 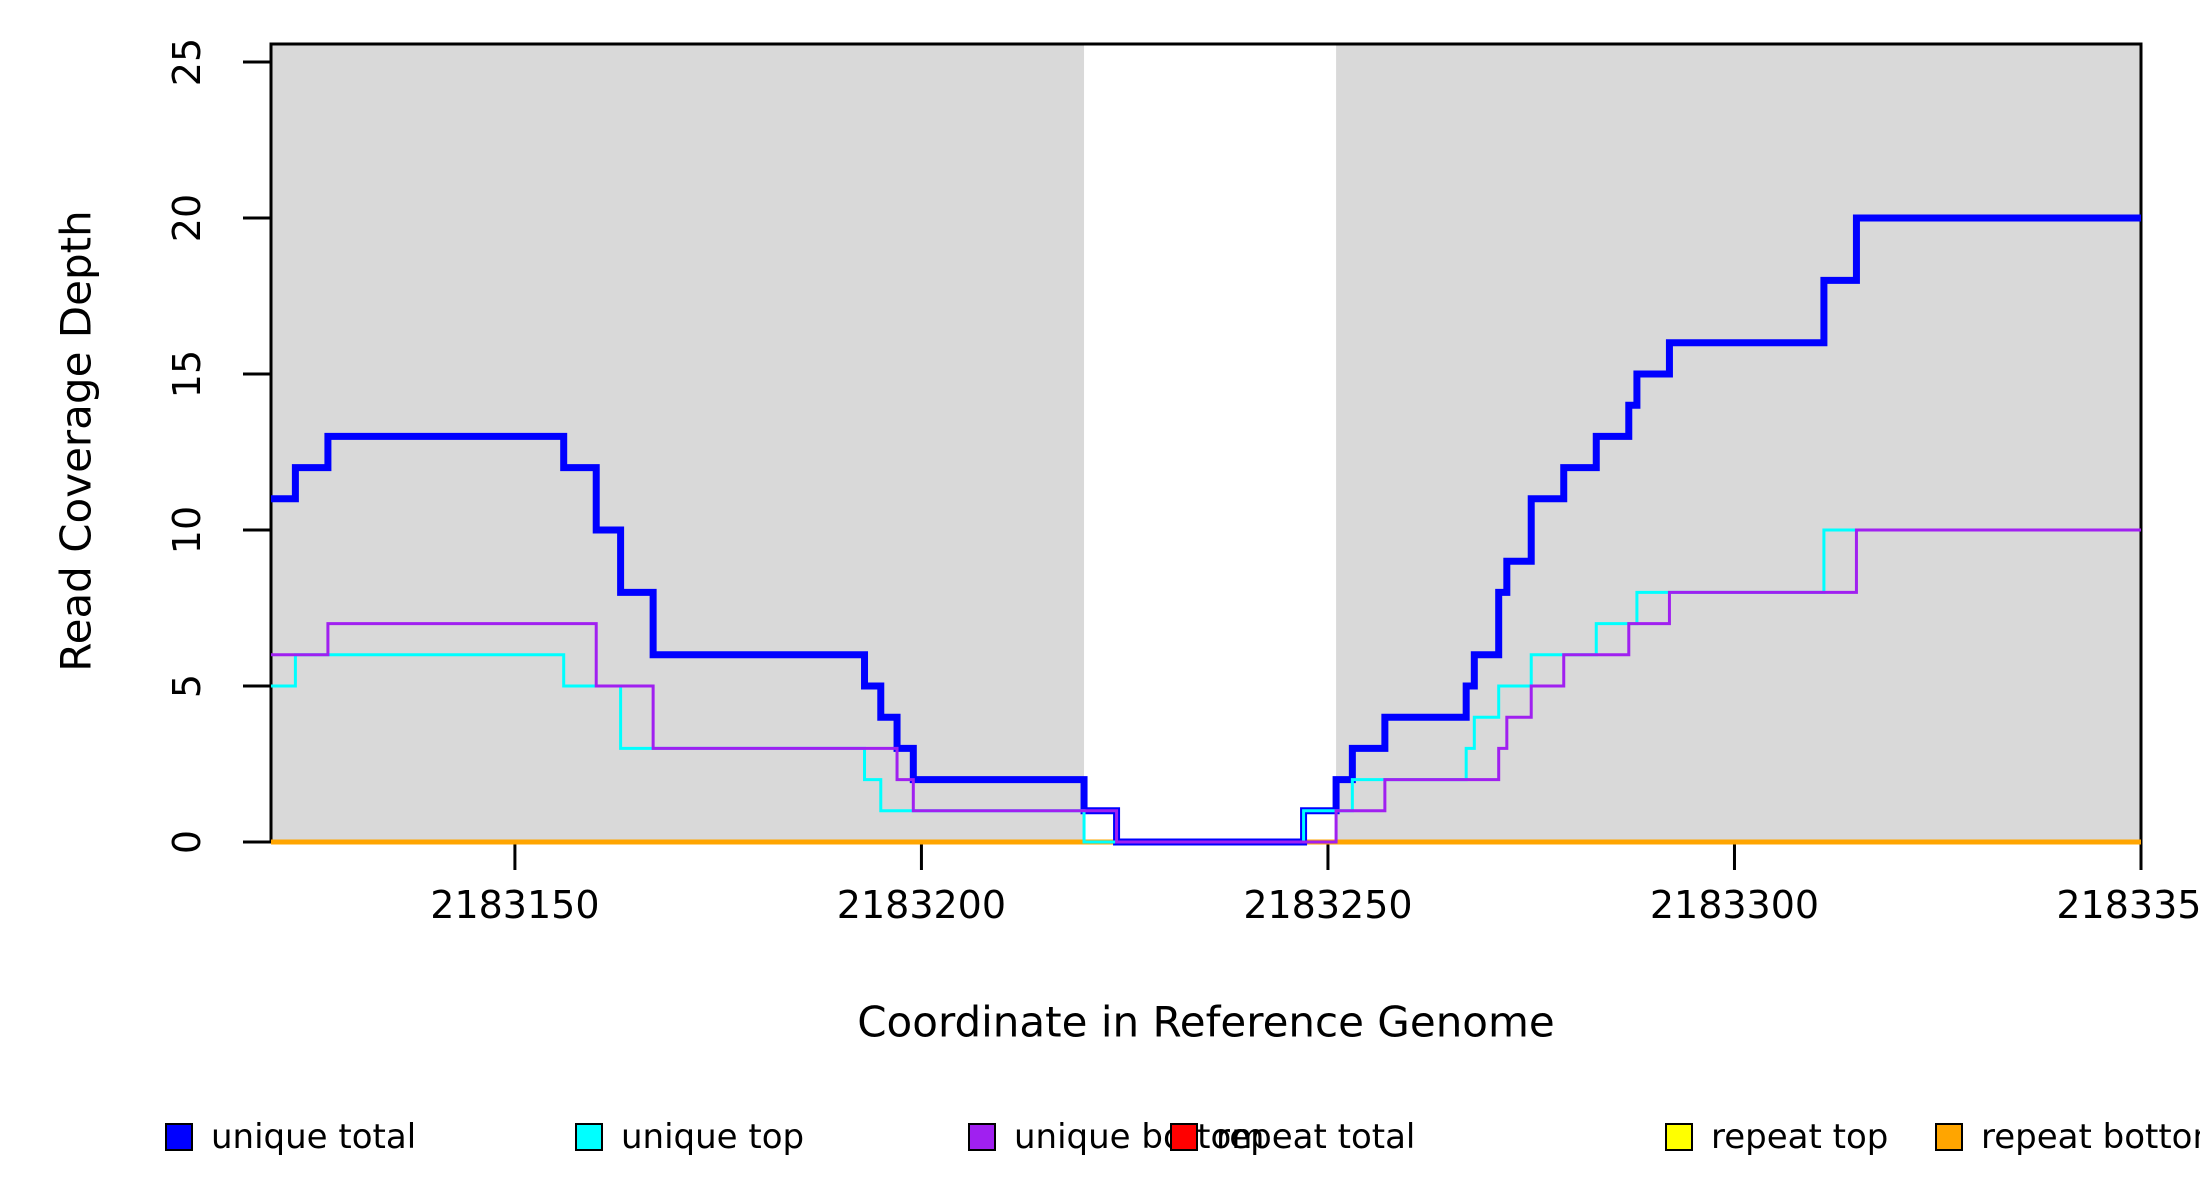 I want to click on legend-swatch-unique-total, so click(x=179, y=1137).